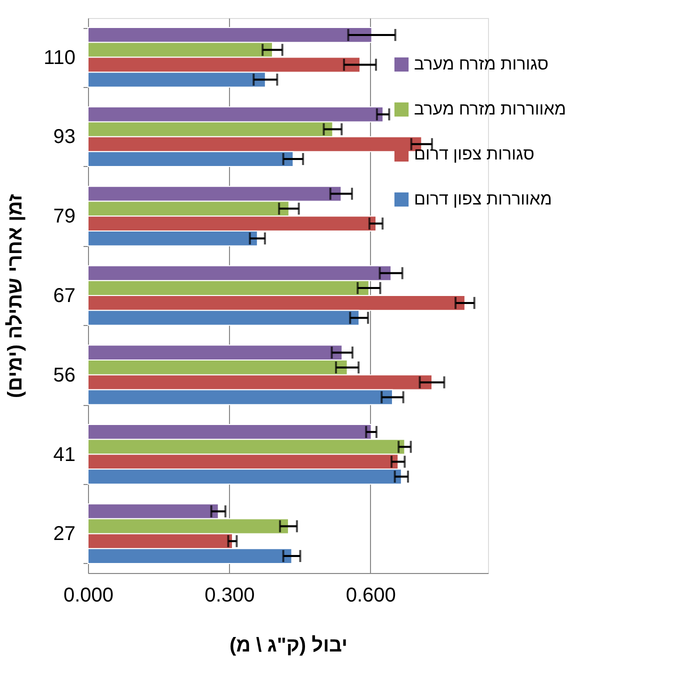  Describe the element at coordinates (88, 595) in the screenshot. I see `x-tick-label: 0.000` at that location.